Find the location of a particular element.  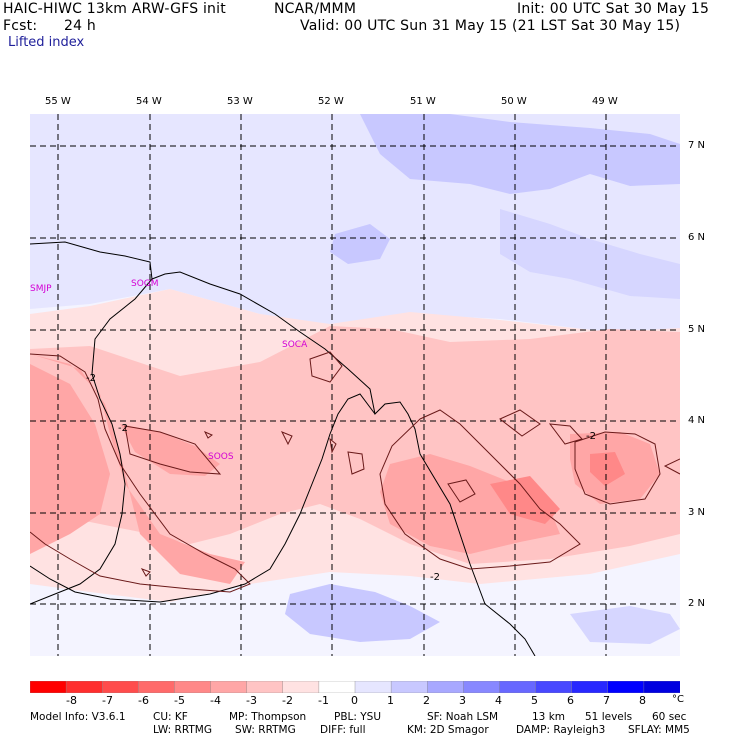

forecast-hours: 24 h is located at coordinates (80, 26).